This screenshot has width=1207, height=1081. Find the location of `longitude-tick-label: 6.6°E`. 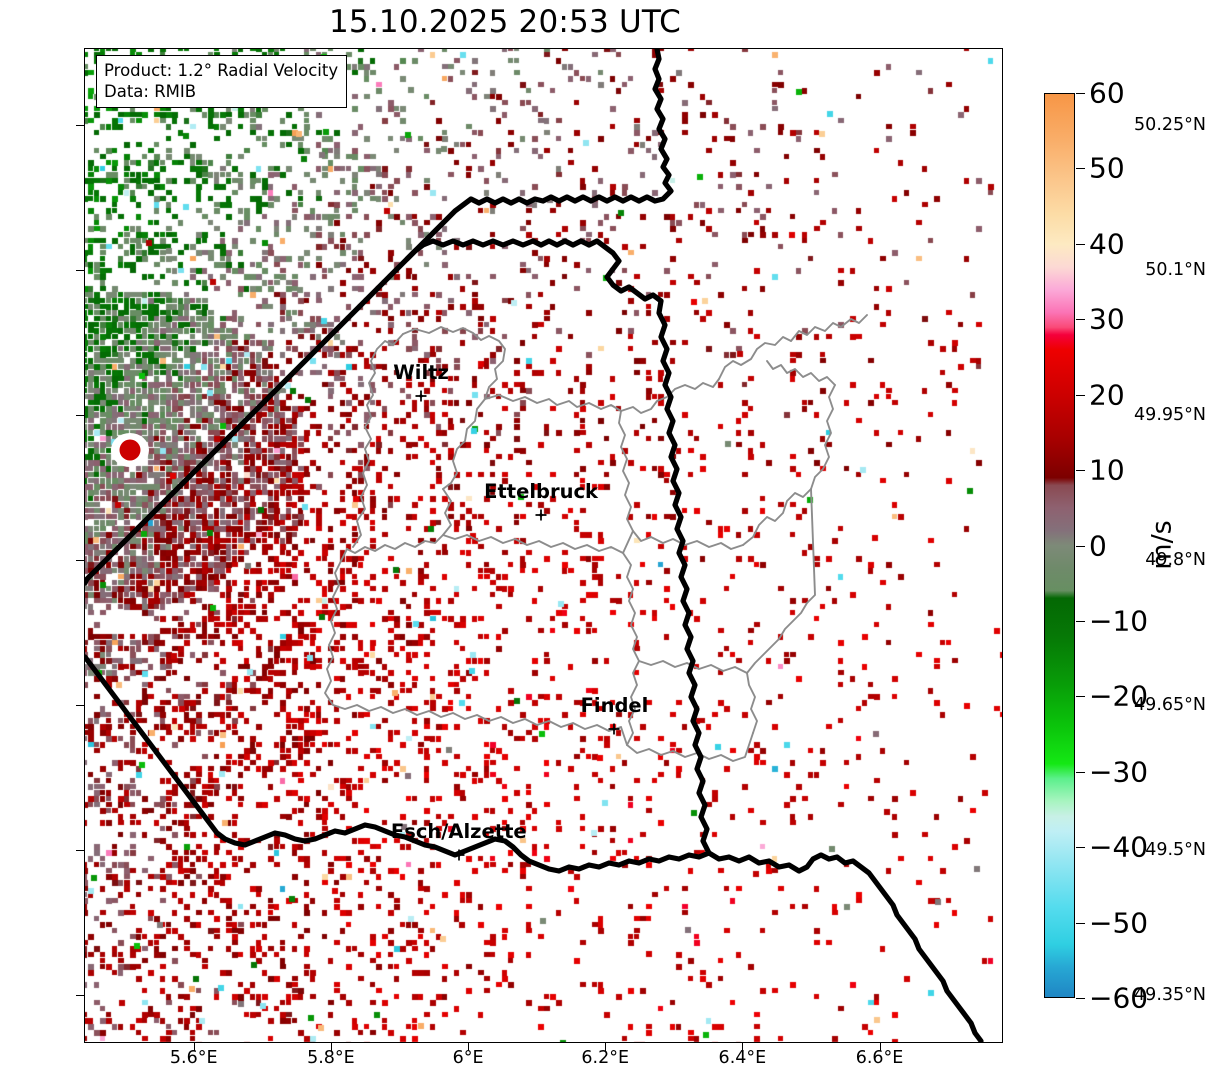

longitude-tick-label: 6.6°E is located at coordinates (879, 1058).